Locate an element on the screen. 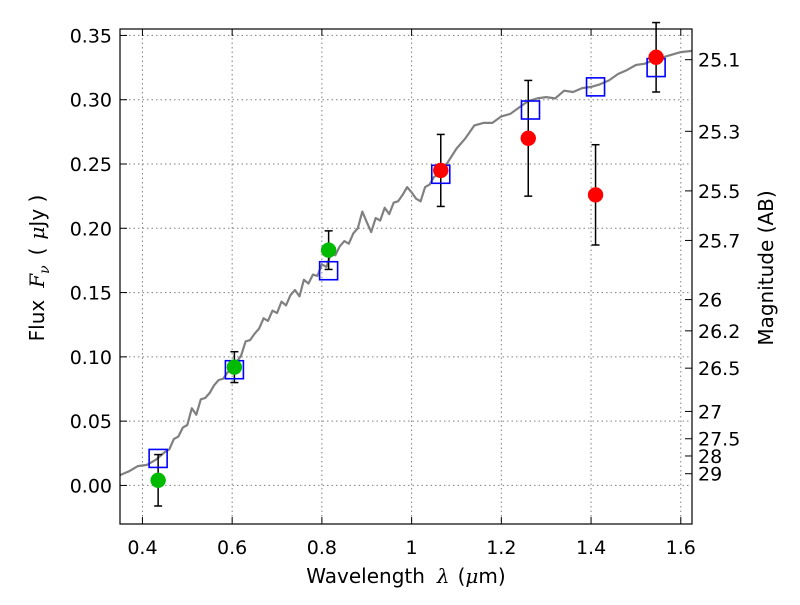  y-tick-label: 0.10 is located at coordinates (91, 358).